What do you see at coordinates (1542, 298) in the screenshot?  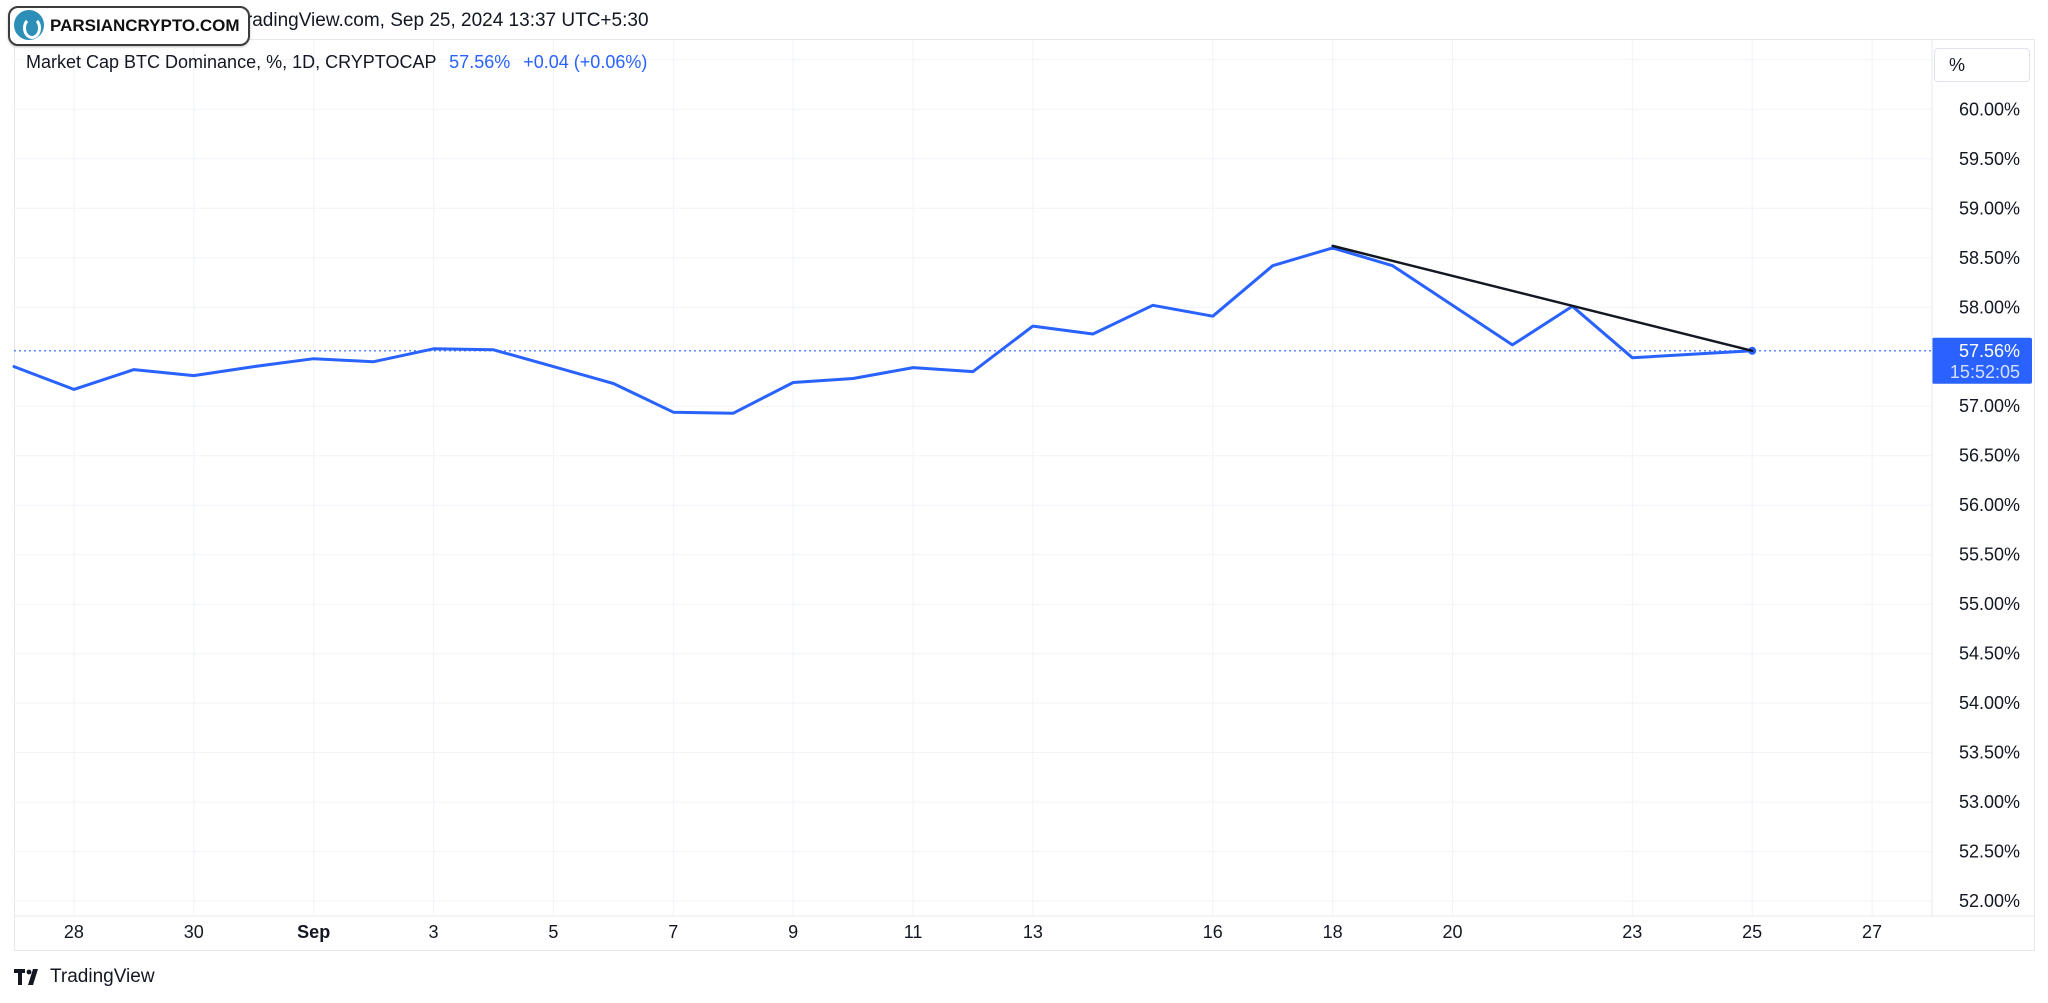 I see `descending-trendline` at bounding box center [1542, 298].